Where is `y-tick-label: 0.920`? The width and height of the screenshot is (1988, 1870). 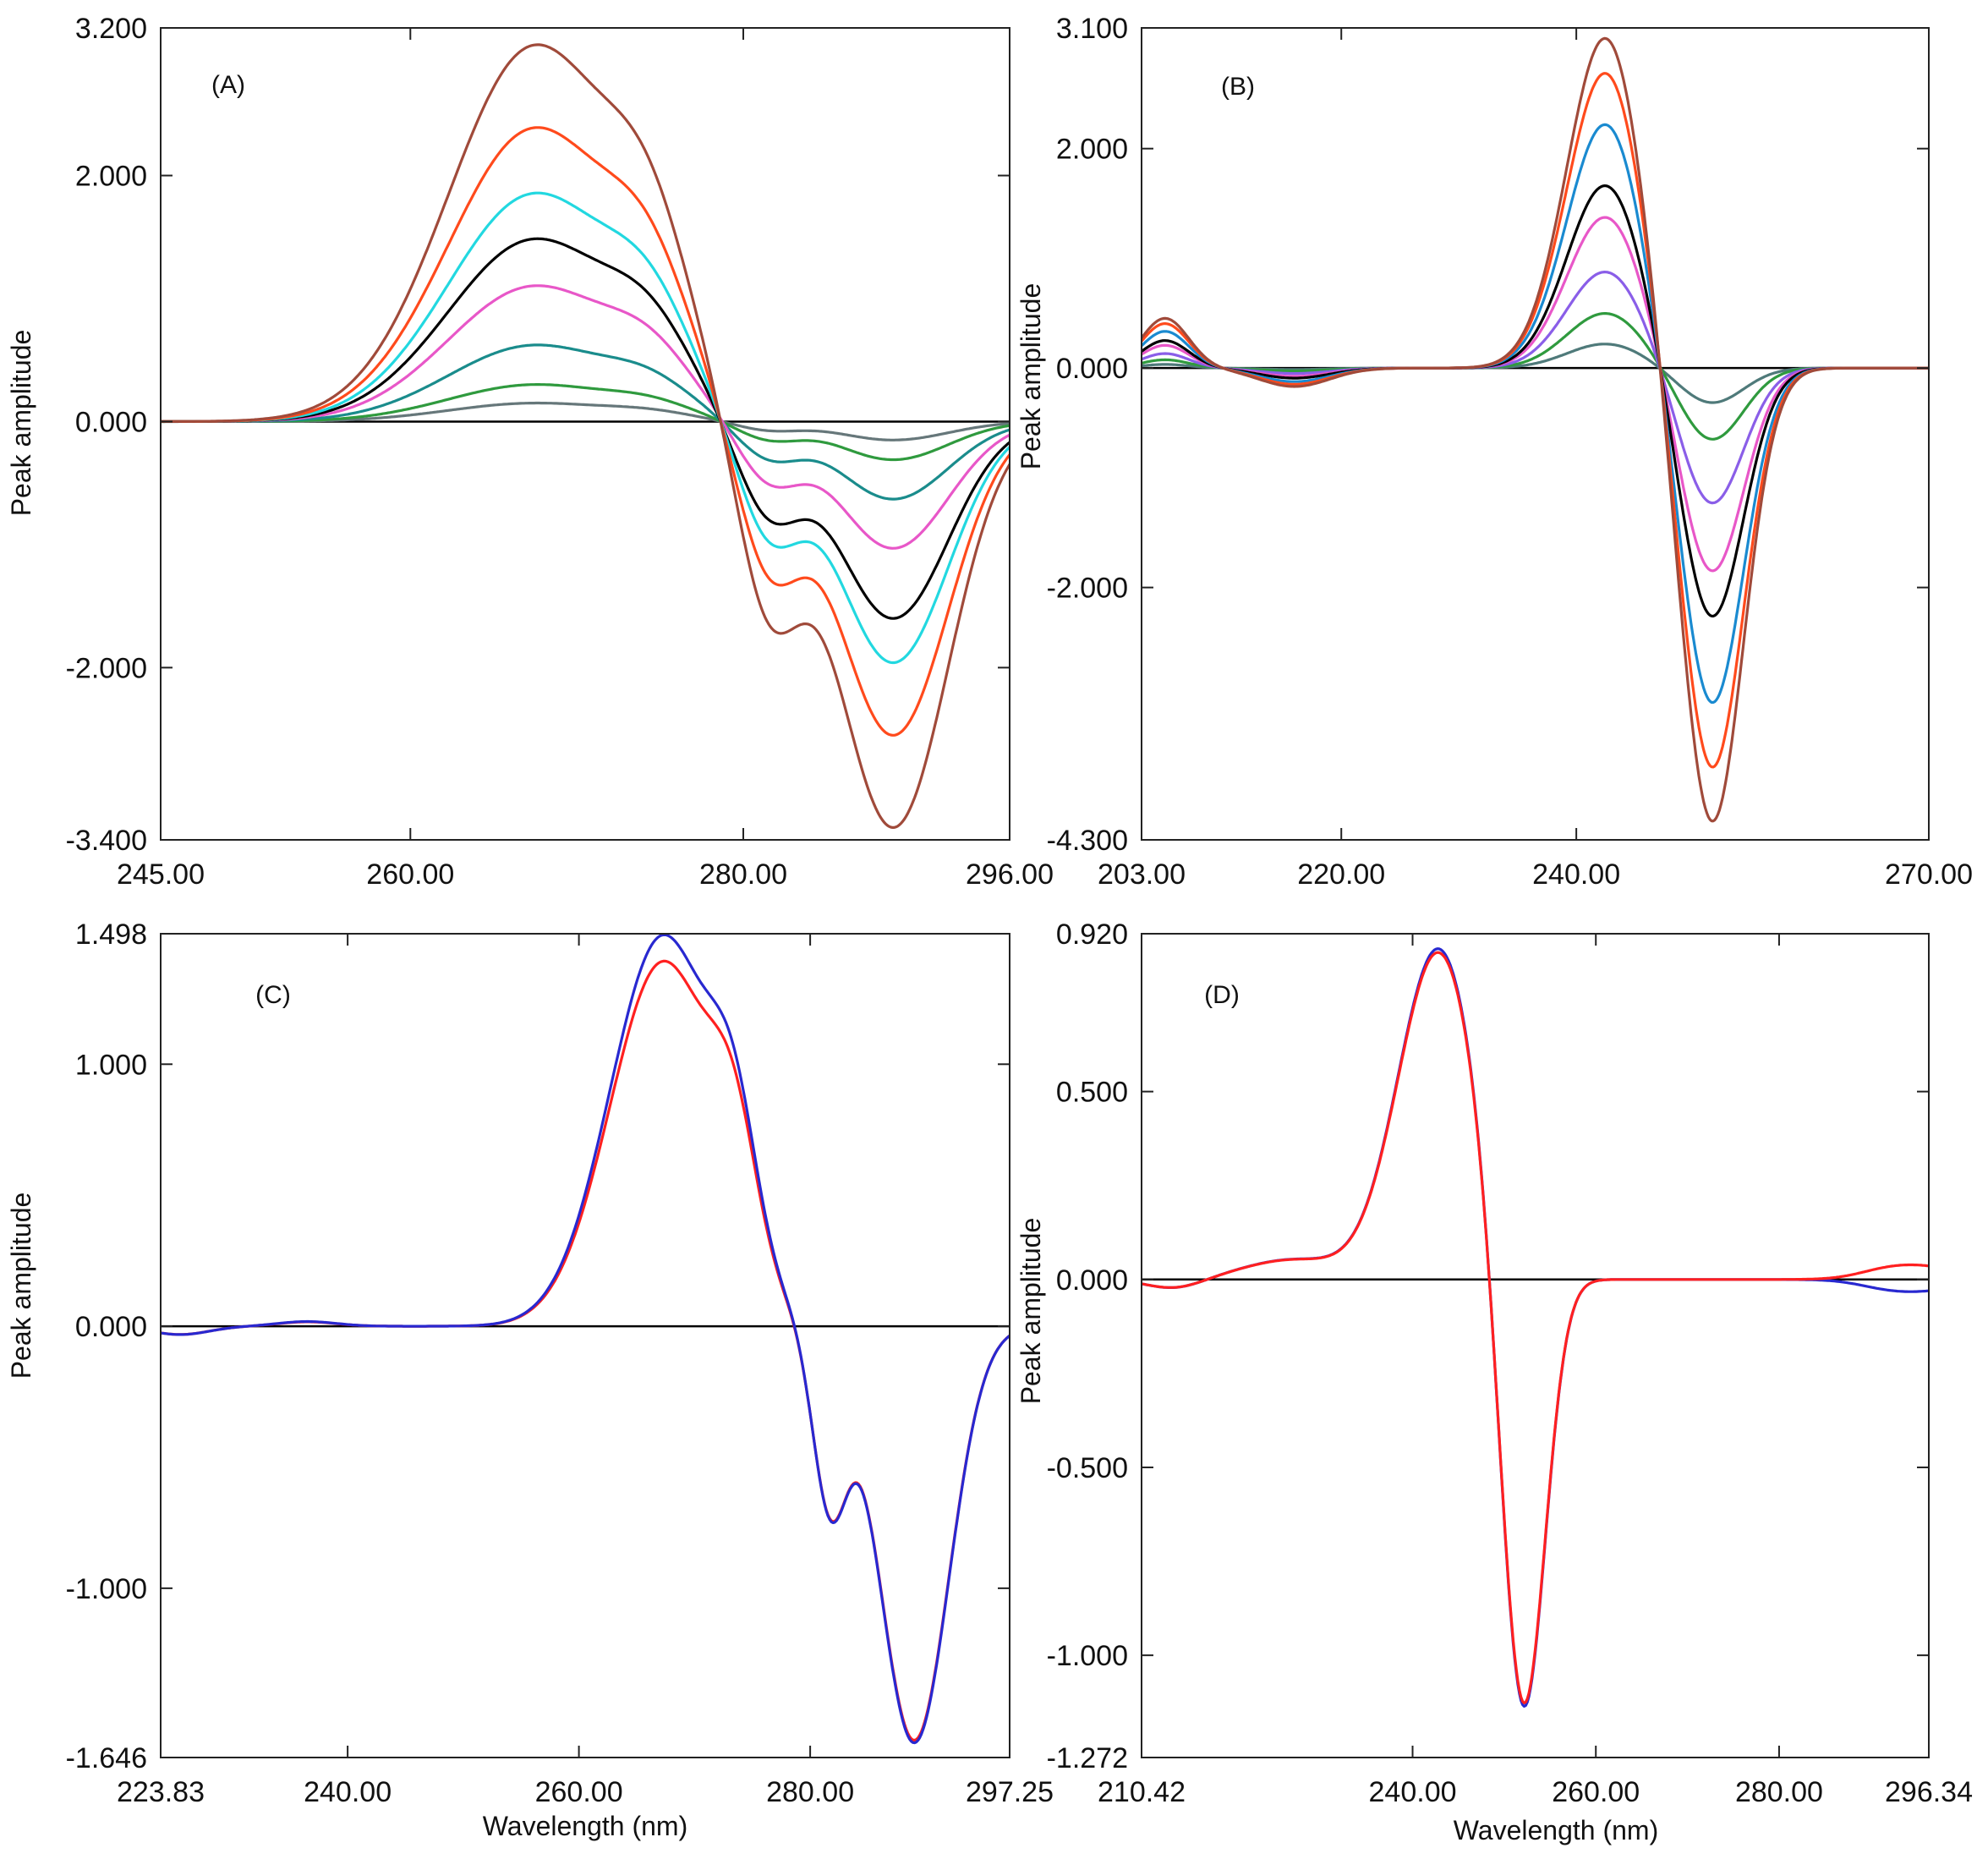
y-tick-label: 0.920 is located at coordinates (1092, 935).